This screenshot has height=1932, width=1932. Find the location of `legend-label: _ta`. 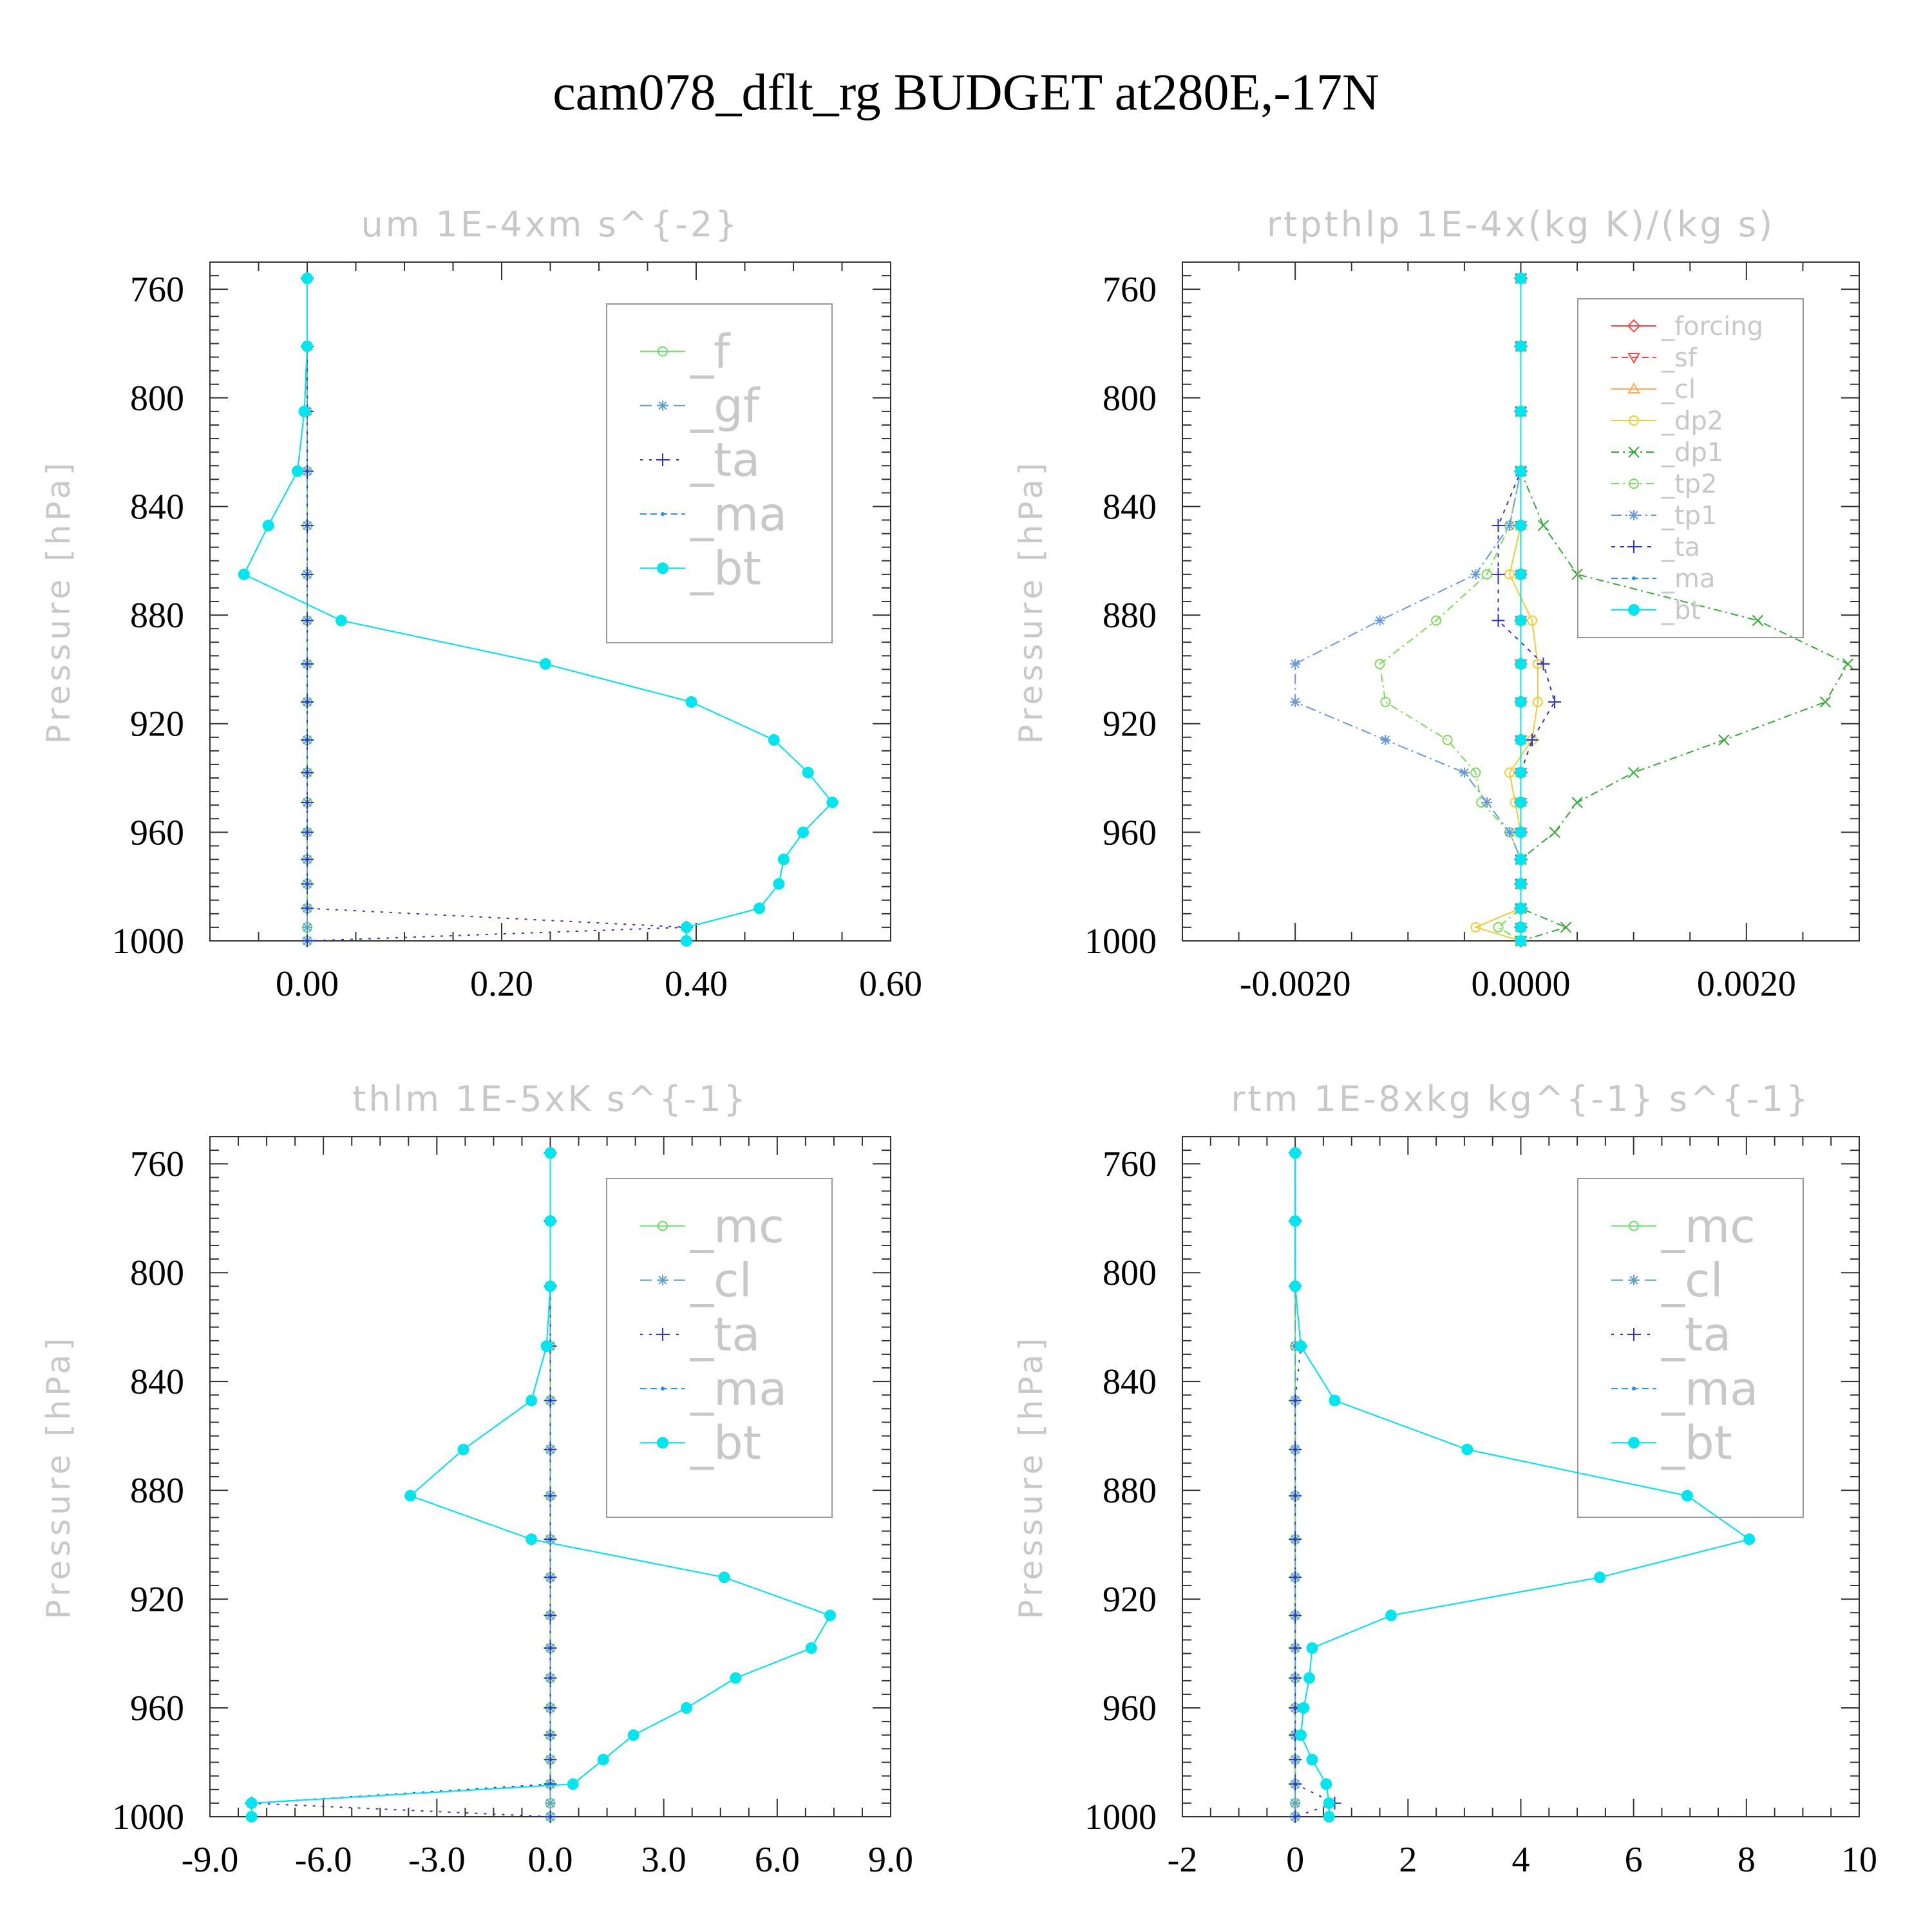

legend-label: _ta is located at coordinates (725, 460).